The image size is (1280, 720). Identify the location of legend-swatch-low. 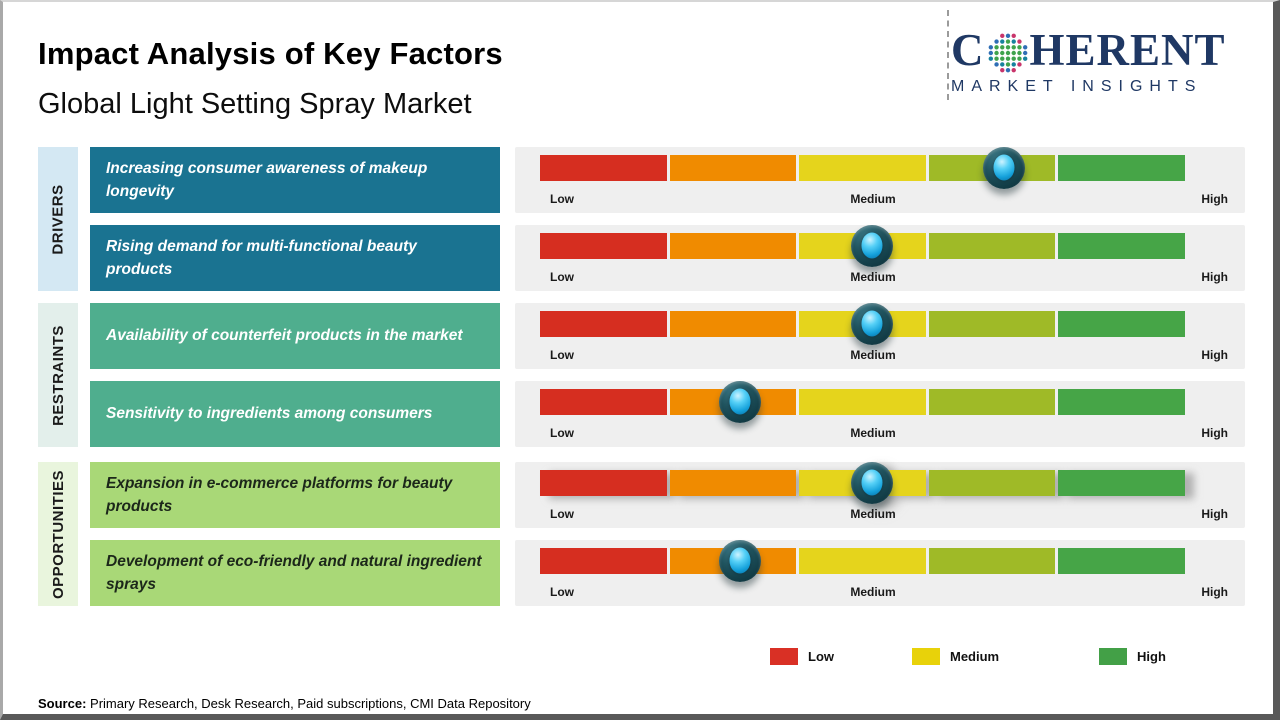
(784, 656).